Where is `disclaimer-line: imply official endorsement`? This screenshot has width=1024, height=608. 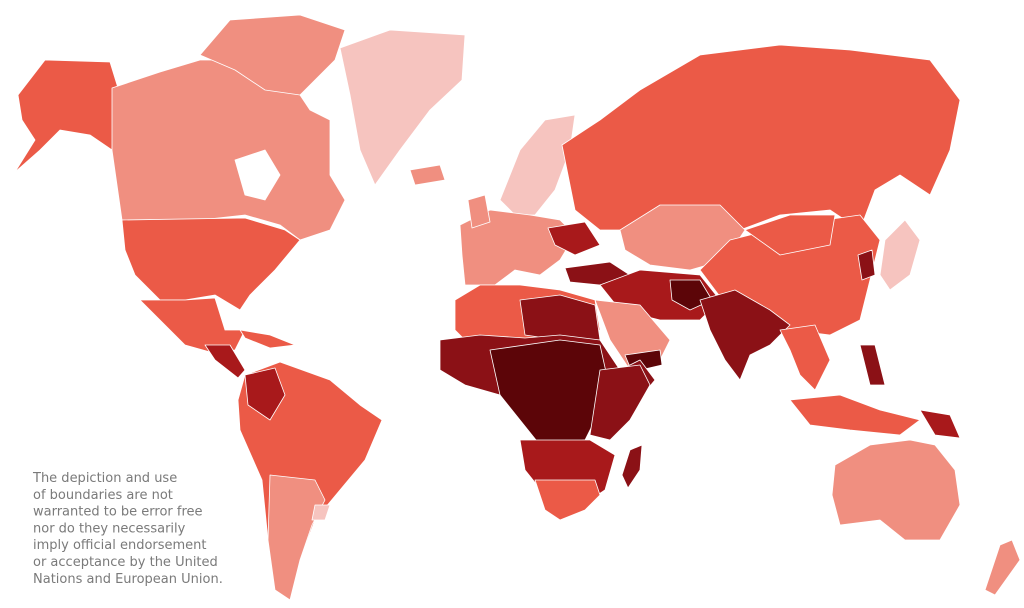 disclaimer-line: imply official endorsement is located at coordinates (120, 545).